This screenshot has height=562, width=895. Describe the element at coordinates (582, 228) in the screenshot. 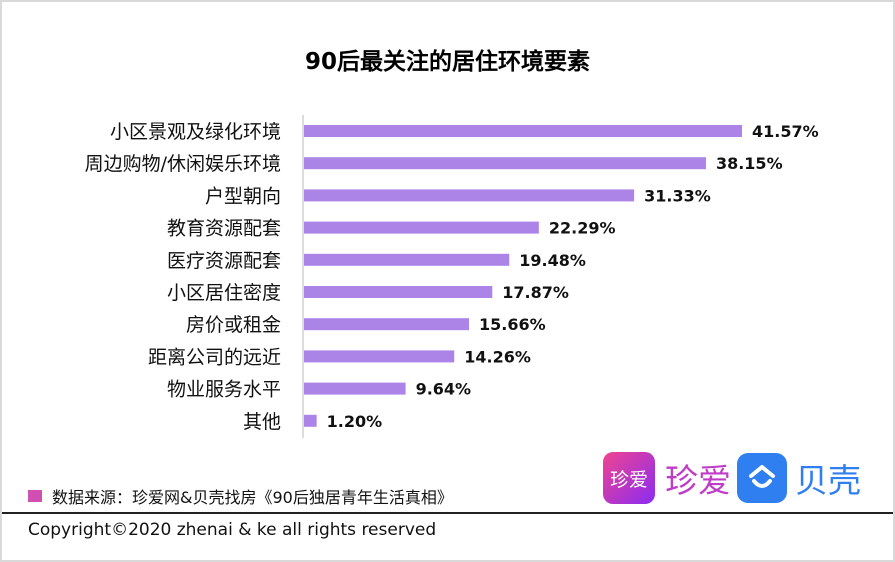

I see `value-label: 22.29%` at that location.